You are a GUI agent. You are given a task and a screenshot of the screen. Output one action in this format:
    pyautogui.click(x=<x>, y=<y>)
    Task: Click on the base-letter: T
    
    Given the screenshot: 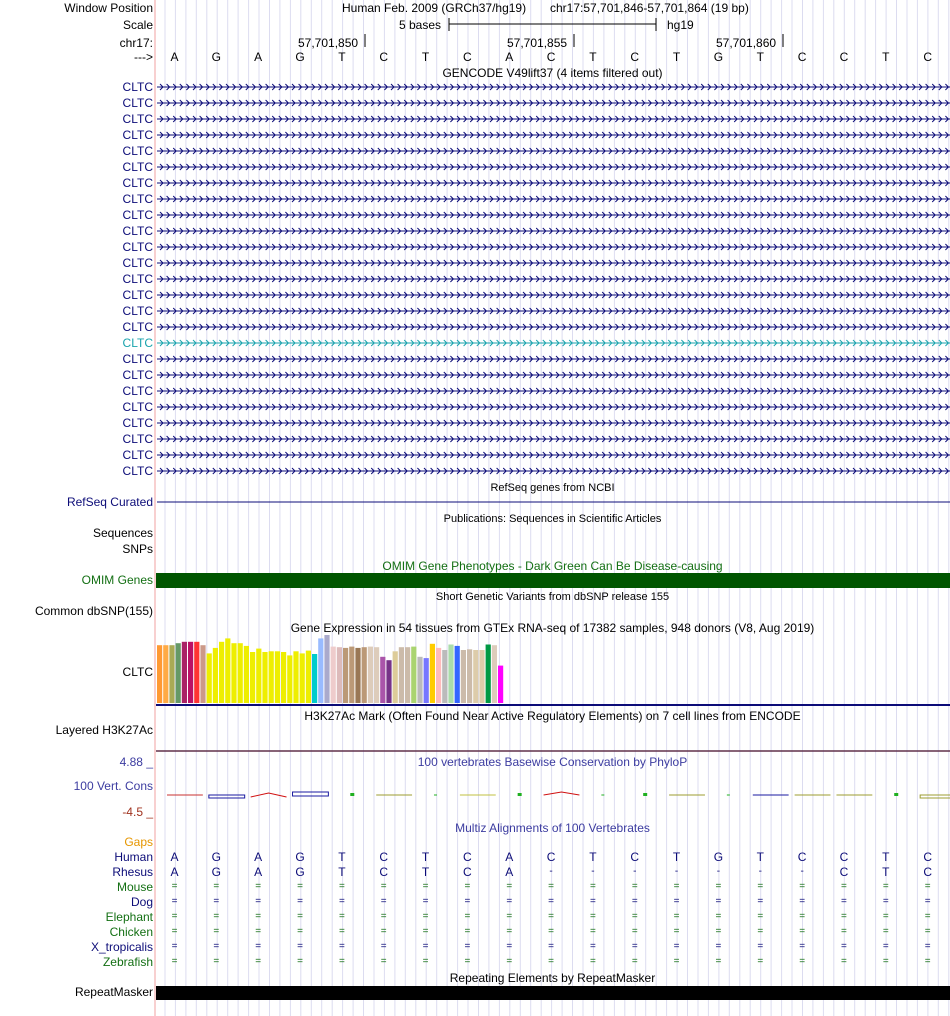 What is the action you would take?
    pyautogui.click(x=886, y=57)
    